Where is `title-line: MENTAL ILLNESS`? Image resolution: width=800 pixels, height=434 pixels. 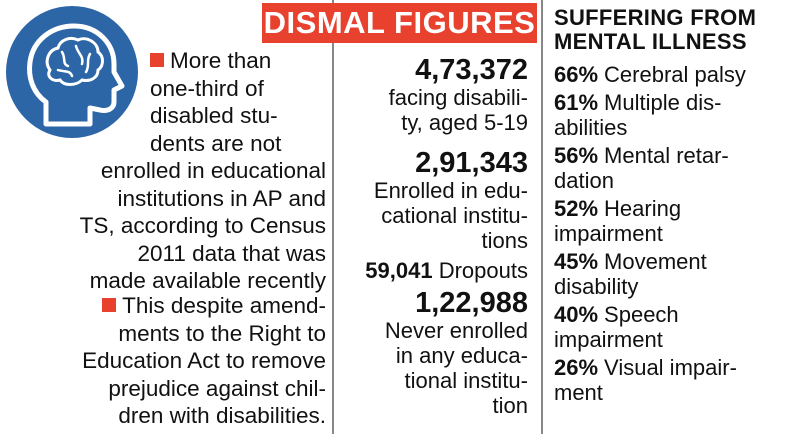
title-line: MENTAL ILLNESS is located at coordinates (650, 41).